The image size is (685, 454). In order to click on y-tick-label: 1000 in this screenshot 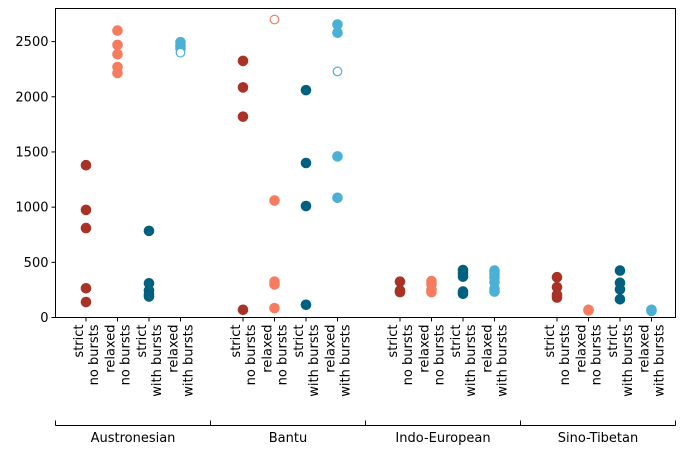, I will do `click(31, 208)`.